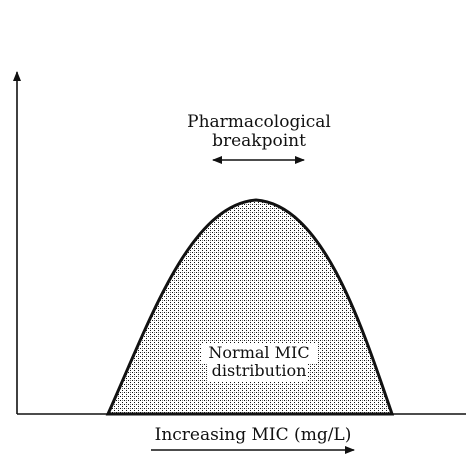 This screenshot has height=474, width=474. I want to click on x-axis-label: Increasing MIC (mg/L), so click(253, 435).